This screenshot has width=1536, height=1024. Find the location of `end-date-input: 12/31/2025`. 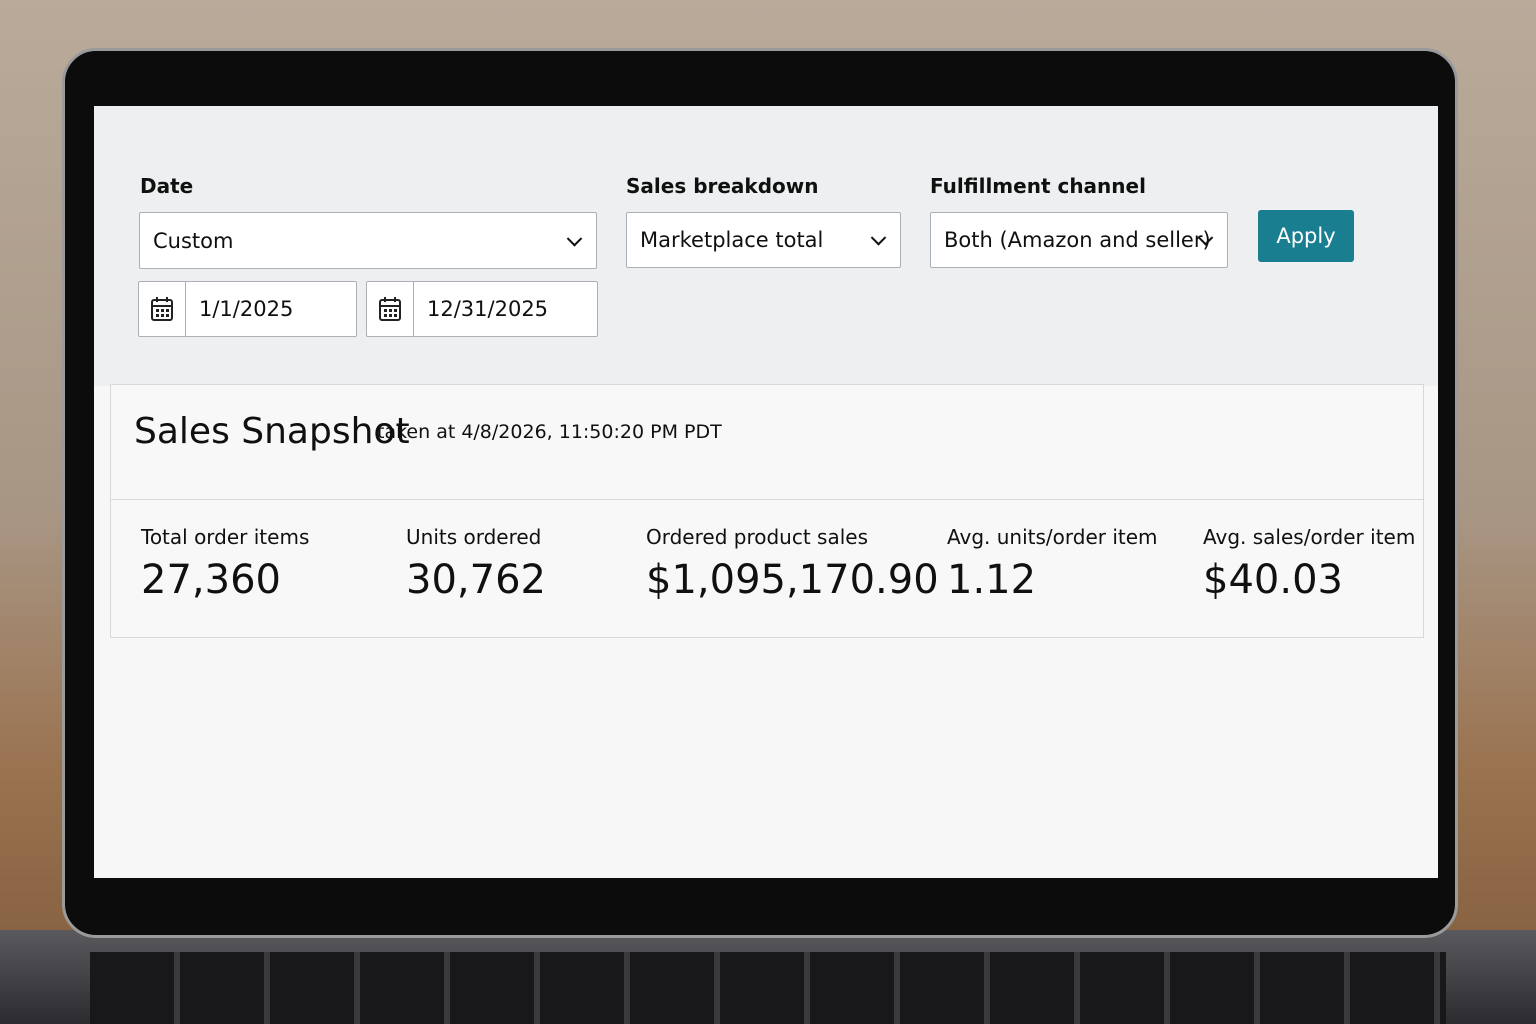

end-date-input: 12/31/2025 is located at coordinates (482, 309).